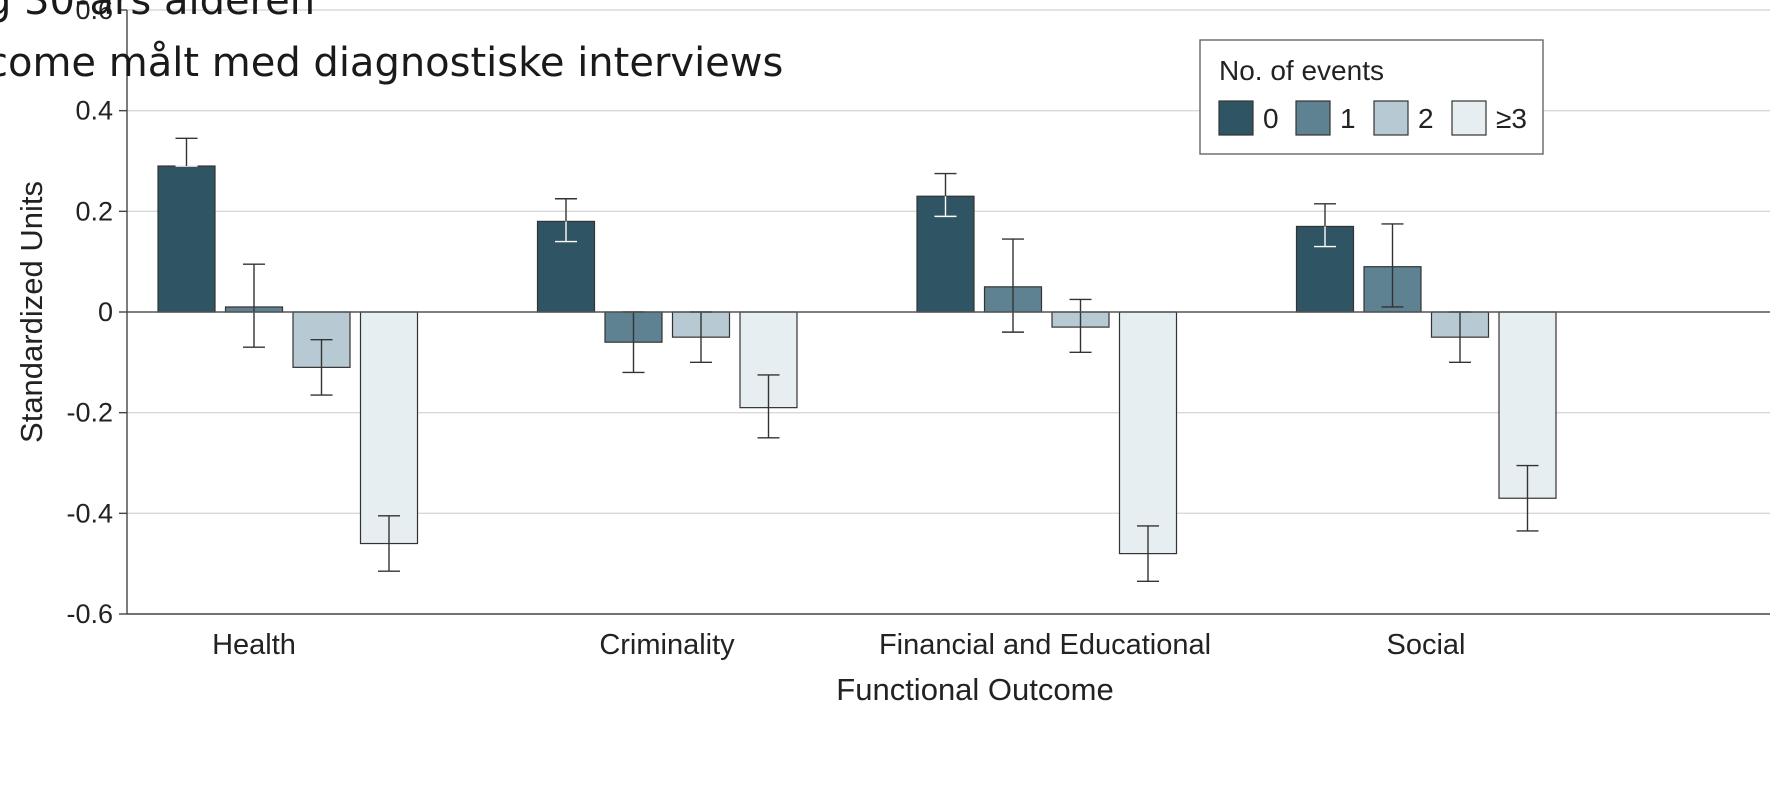  What do you see at coordinates (89, 513) in the screenshot?
I see `y-tick-label: -0.4` at bounding box center [89, 513].